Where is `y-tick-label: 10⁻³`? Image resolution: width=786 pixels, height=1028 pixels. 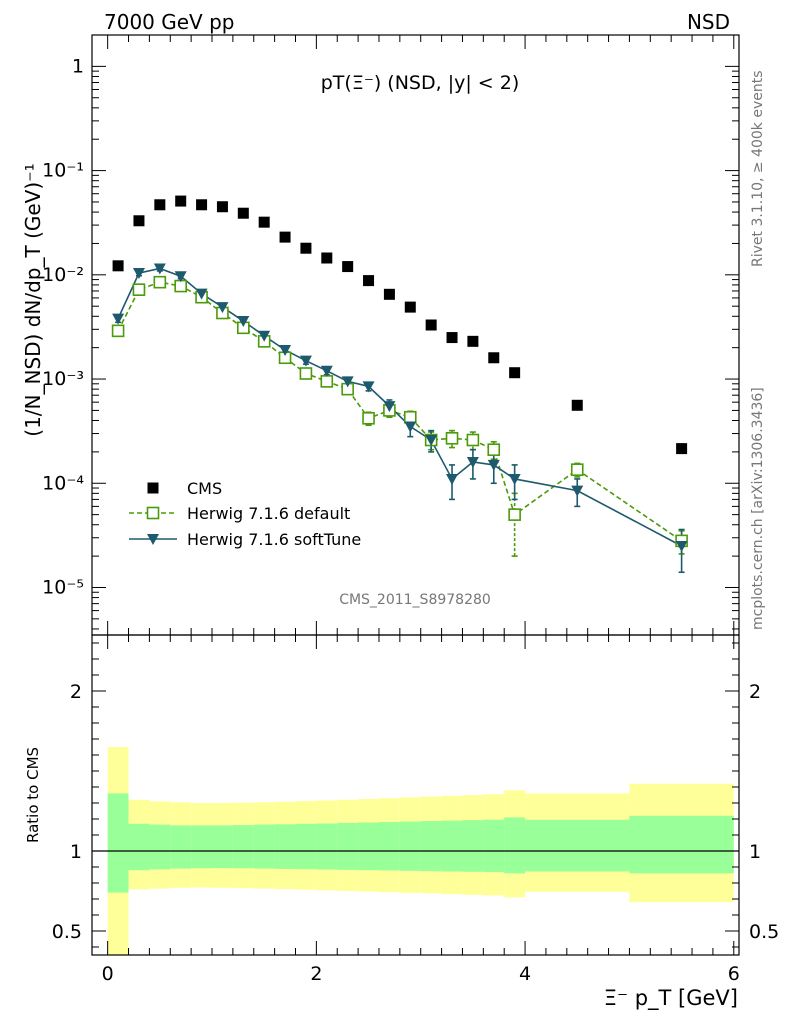 y-tick-label: 10⁻³ is located at coordinates (63, 379).